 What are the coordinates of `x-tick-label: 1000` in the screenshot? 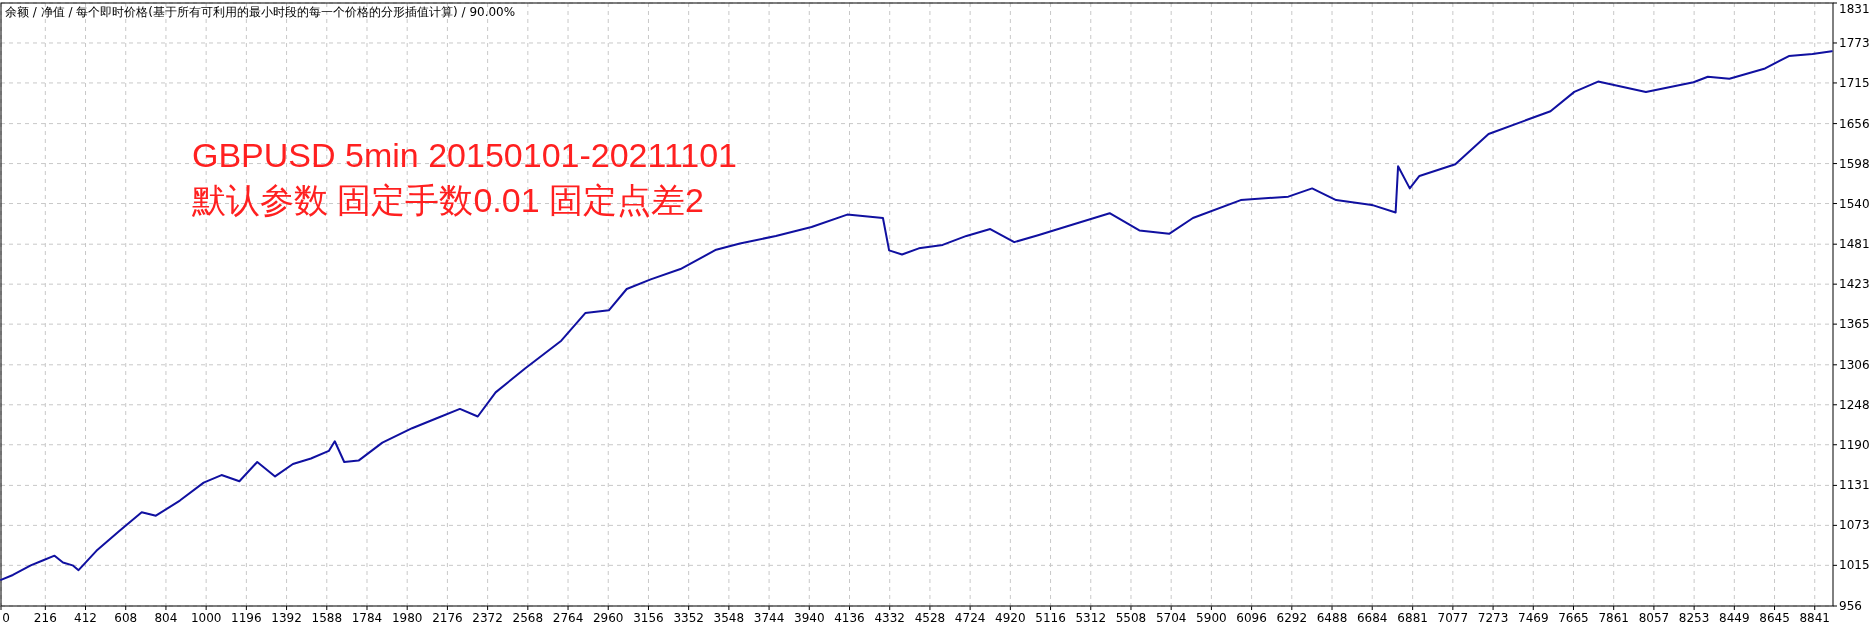 It's located at (206, 618).